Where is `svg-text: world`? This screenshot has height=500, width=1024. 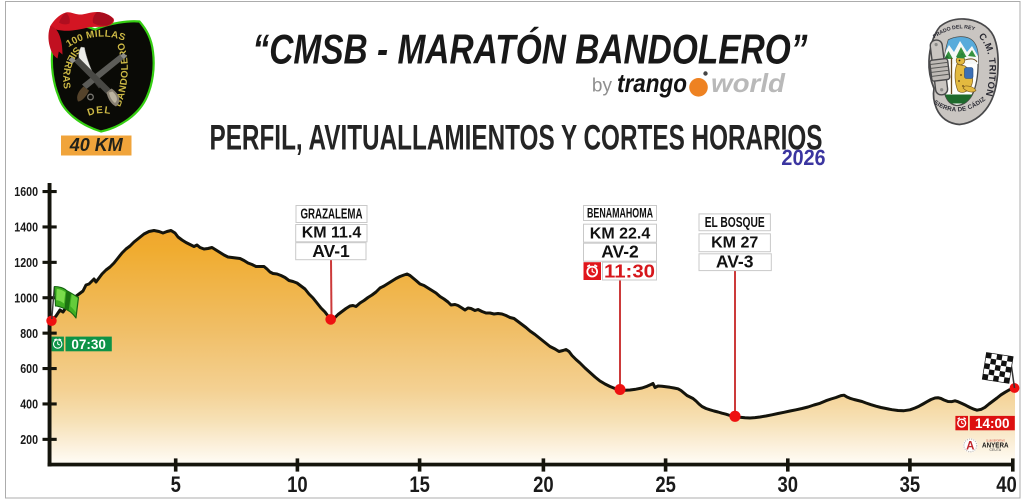 svg-text: world is located at coordinates (748, 83).